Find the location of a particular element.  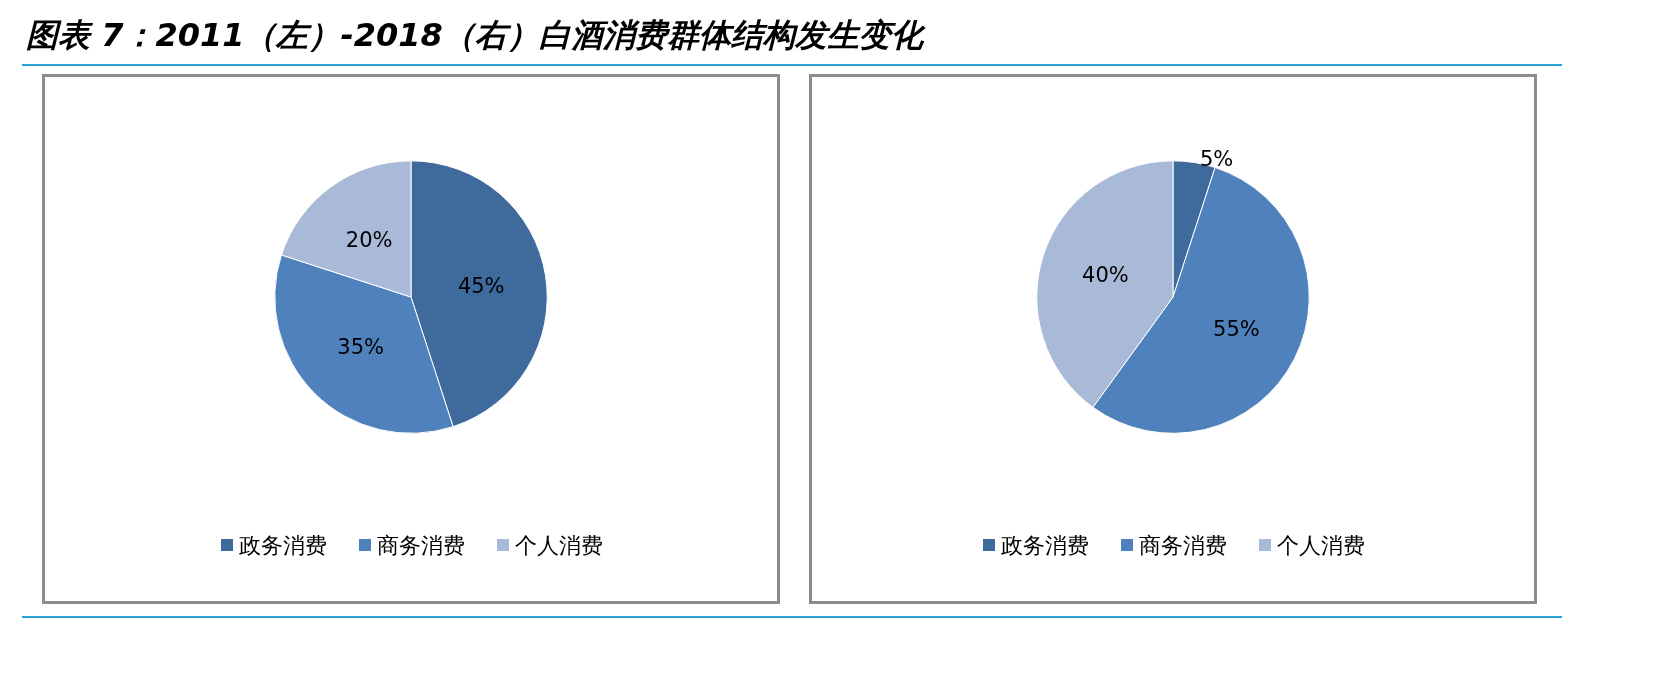

data-label: 40% is located at coordinates (1105, 275).